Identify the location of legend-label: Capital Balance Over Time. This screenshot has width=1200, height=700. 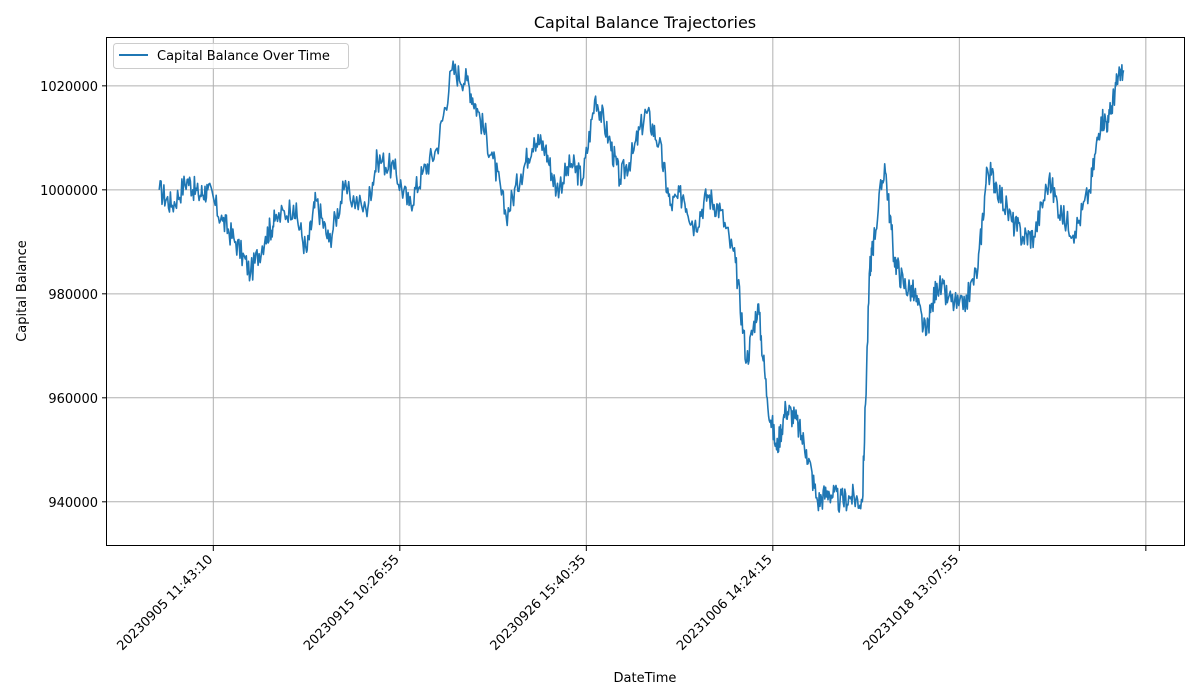
(243, 56).